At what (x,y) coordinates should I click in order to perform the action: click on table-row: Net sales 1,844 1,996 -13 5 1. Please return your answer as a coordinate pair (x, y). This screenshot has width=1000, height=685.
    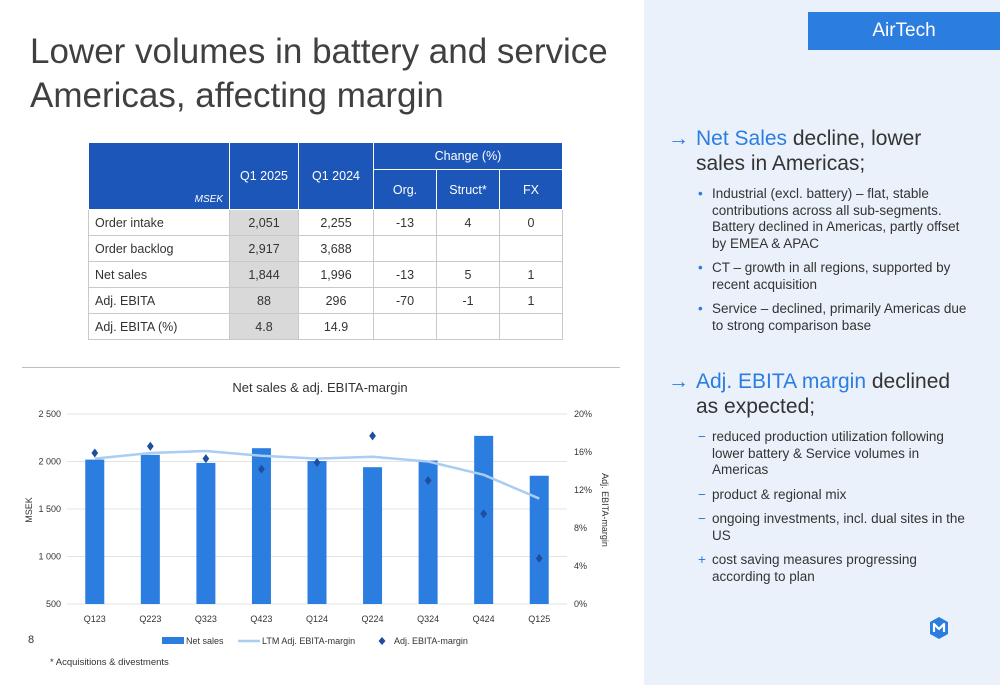
    Looking at the image, I should click on (325, 274).